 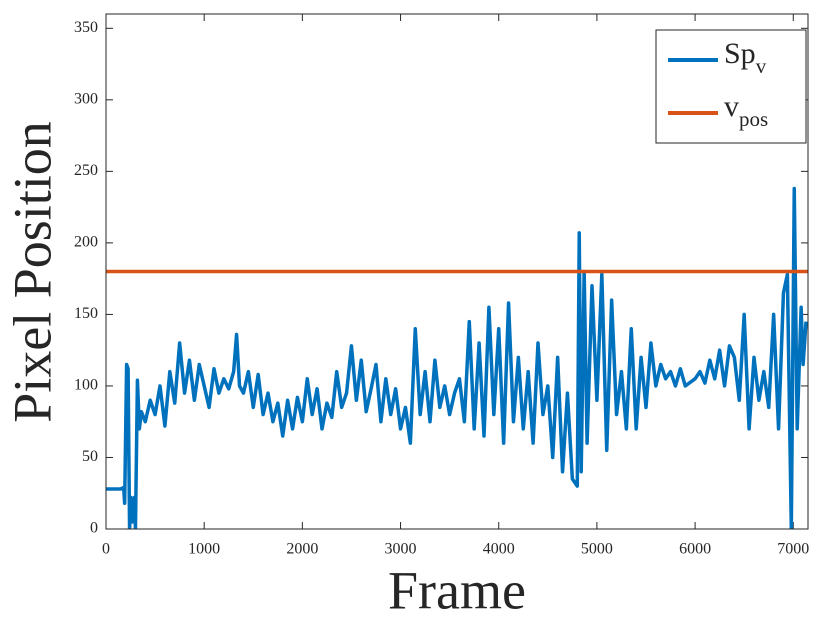 What do you see at coordinates (731, 86) in the screenshot?
I see `legend-box` at bounding box center [731, 86].